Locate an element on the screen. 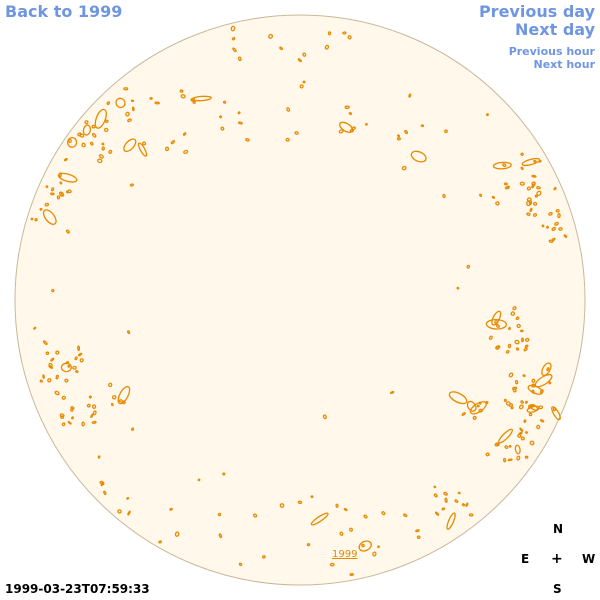 This screenshot has height=600, width=600. year-link: 1999 is located at coordinates (345, 554).